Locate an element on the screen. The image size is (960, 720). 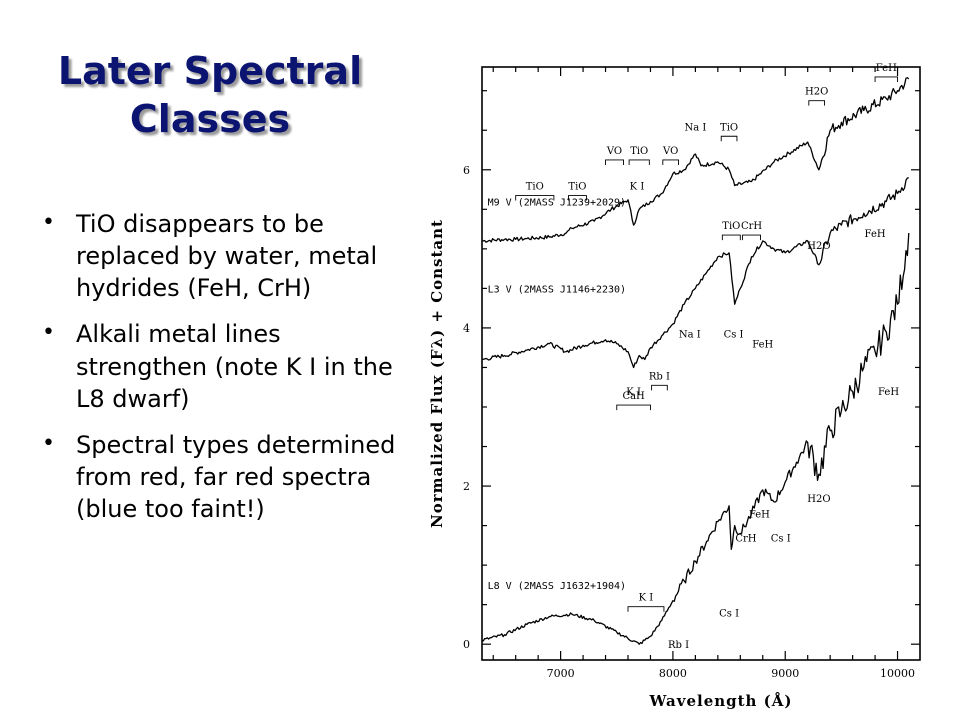
x-tick-label: 8000 is located at coordinates (673, 673).